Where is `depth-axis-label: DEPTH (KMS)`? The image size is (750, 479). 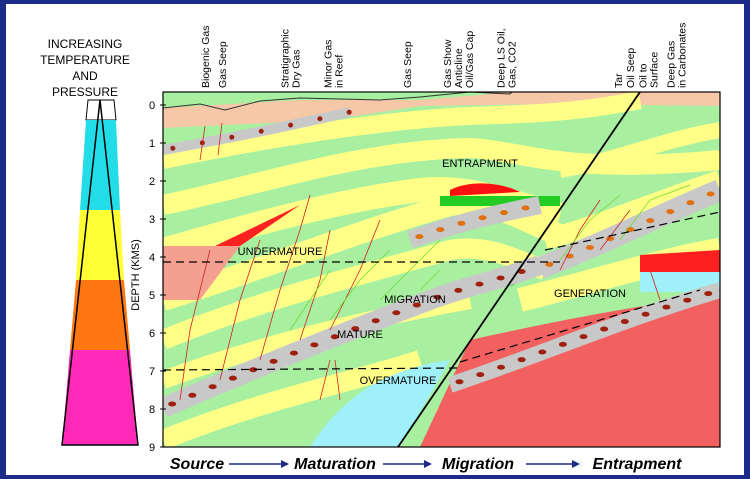 depth-axis-label: DEPTH (KMS) is located at coordinates (136, 275).